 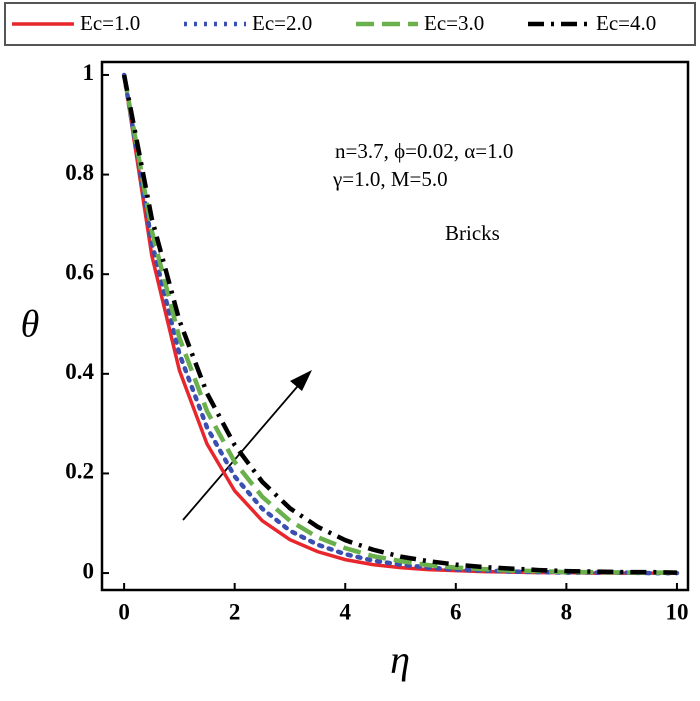 What do you see at coordinates (424, 151) in the screenshot?
I see `annotation: n=3.7, ϕ=0.02, α=1.0` at bounding box center [424, 151].